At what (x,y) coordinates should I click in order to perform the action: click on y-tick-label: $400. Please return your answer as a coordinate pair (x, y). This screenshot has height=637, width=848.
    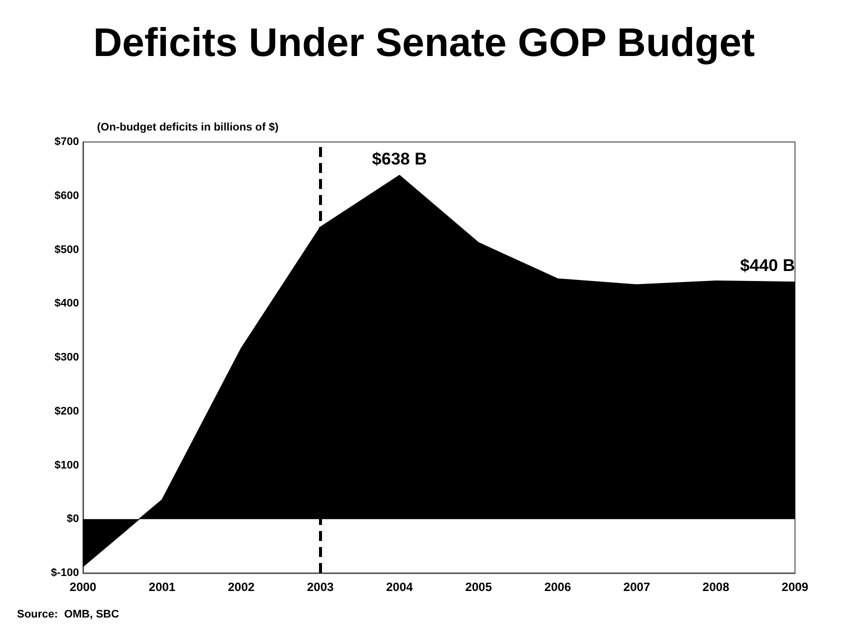
    Looking at the image, I should click on (66, 304).